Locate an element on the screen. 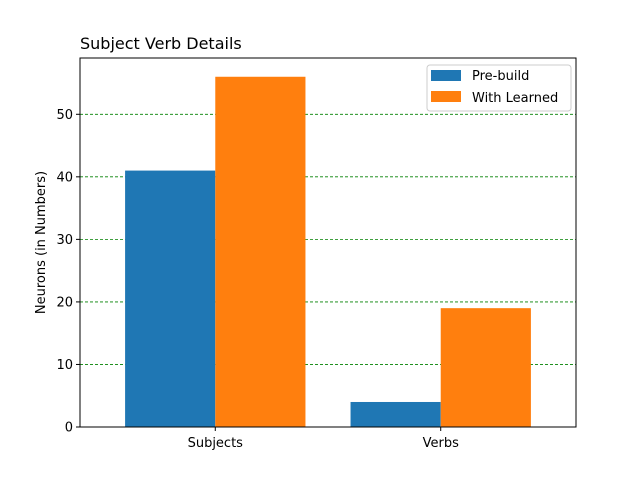 The image size is (640, 484). y-tick-label-20: 20 is located at coordinates (64, 302).